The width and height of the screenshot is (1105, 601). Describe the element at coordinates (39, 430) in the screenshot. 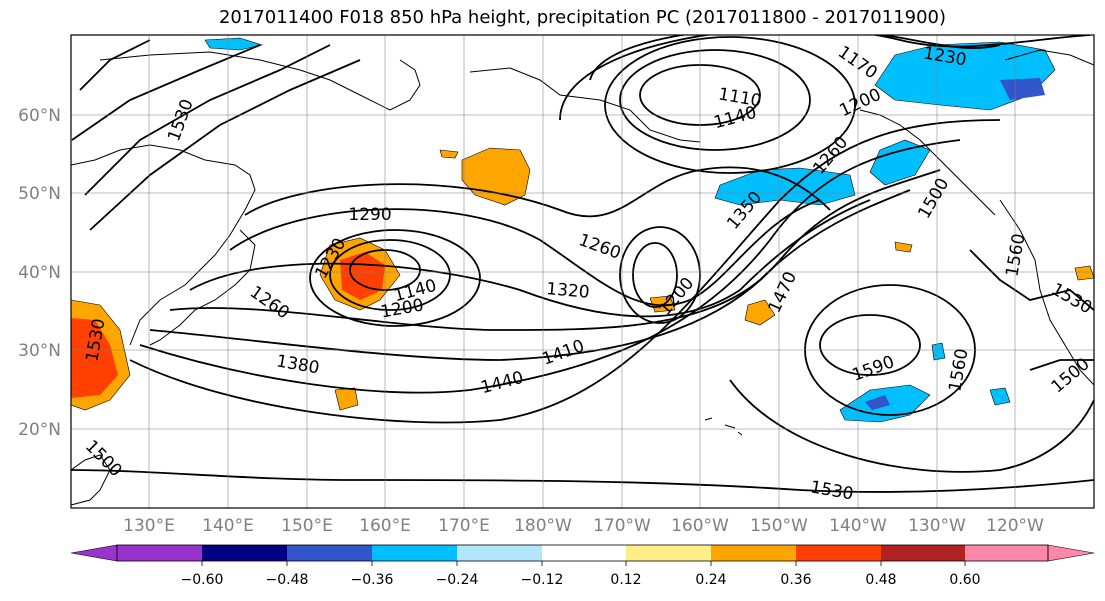

I see `lat-label: 20°N` at that location.